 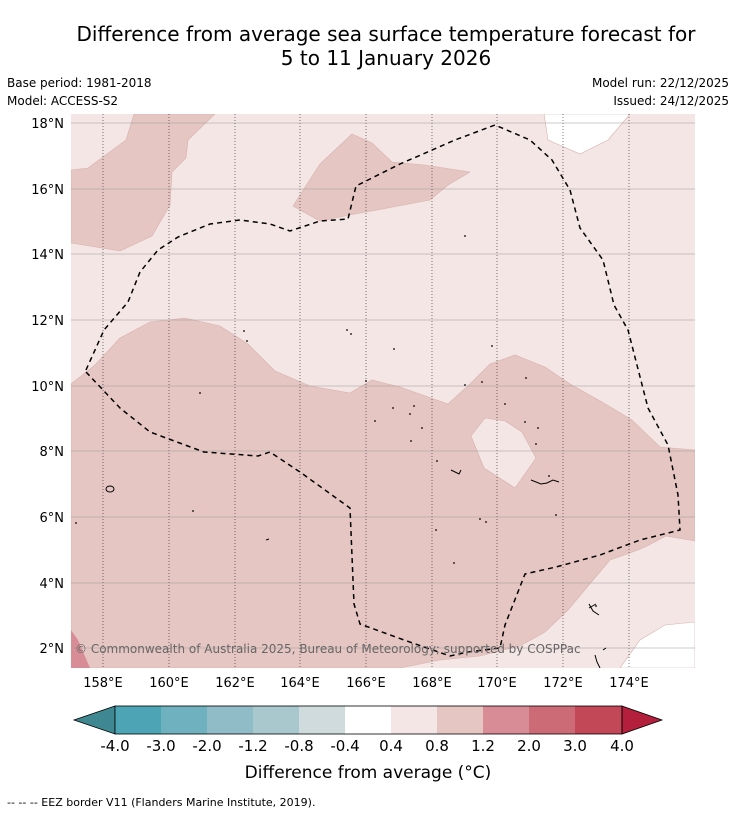 I want to click on colorbar-tick: -0.8, so click(x=298, y=746).